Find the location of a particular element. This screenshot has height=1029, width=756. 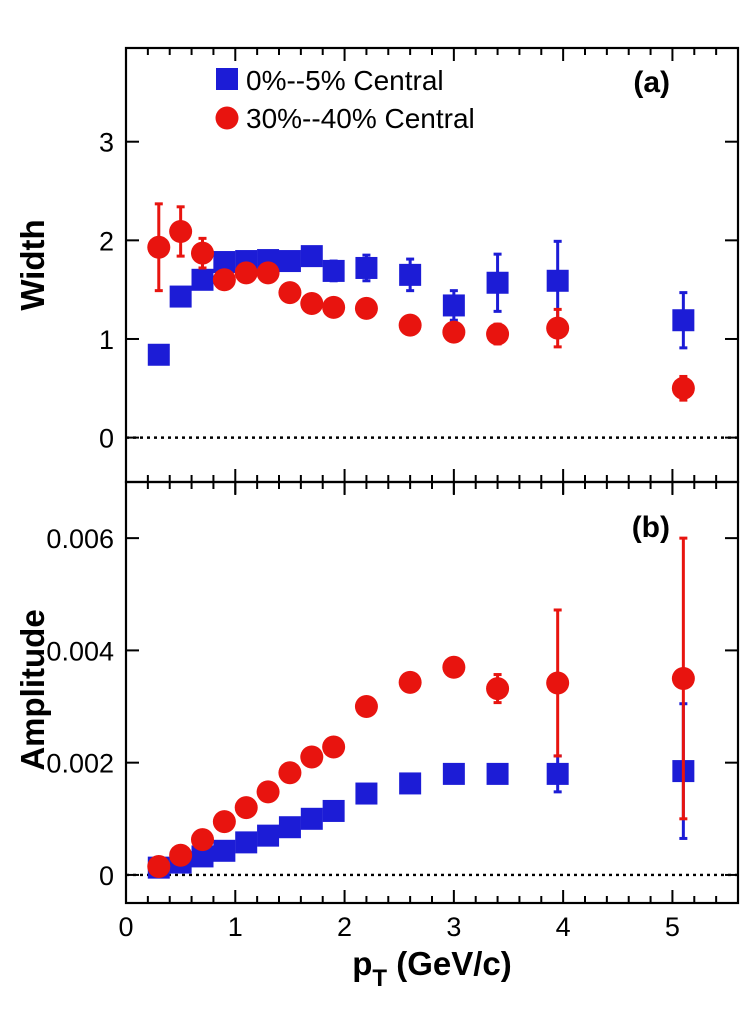

panel-a-label: (a) is located at coordinates (651, 82).